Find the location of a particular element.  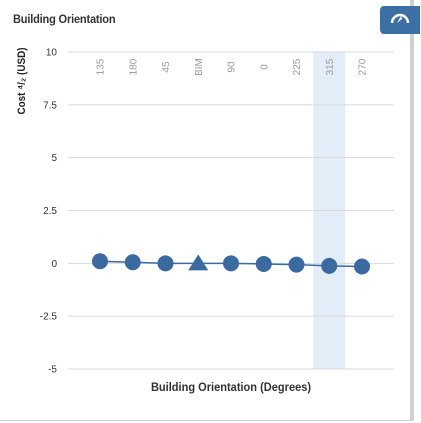

y-tick-label: 10 is located at coordinates (52, 53).